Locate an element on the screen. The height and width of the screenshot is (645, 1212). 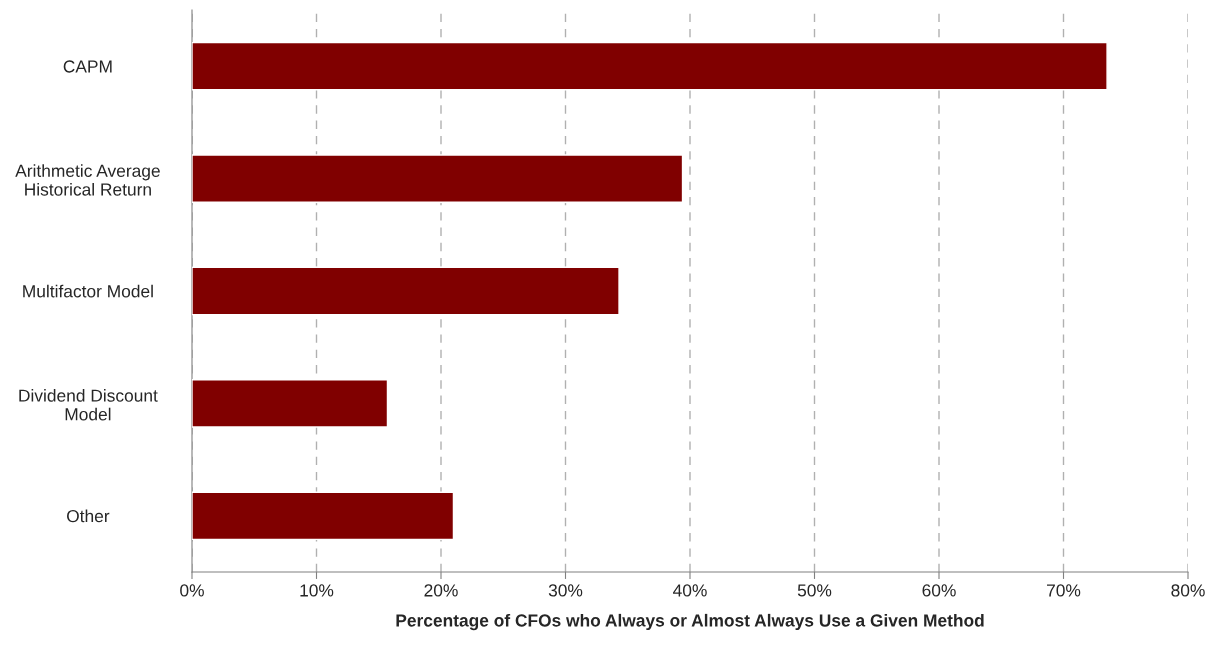
x-tick-label: 30% is located at coordinates (565, 590).